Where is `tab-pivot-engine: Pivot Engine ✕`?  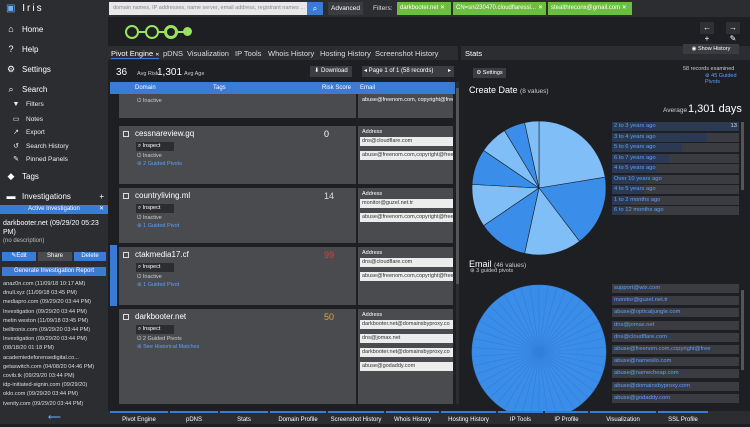
tab-pivot-engine: Pivot Engine ✕ is located at coordinates (135, 54).